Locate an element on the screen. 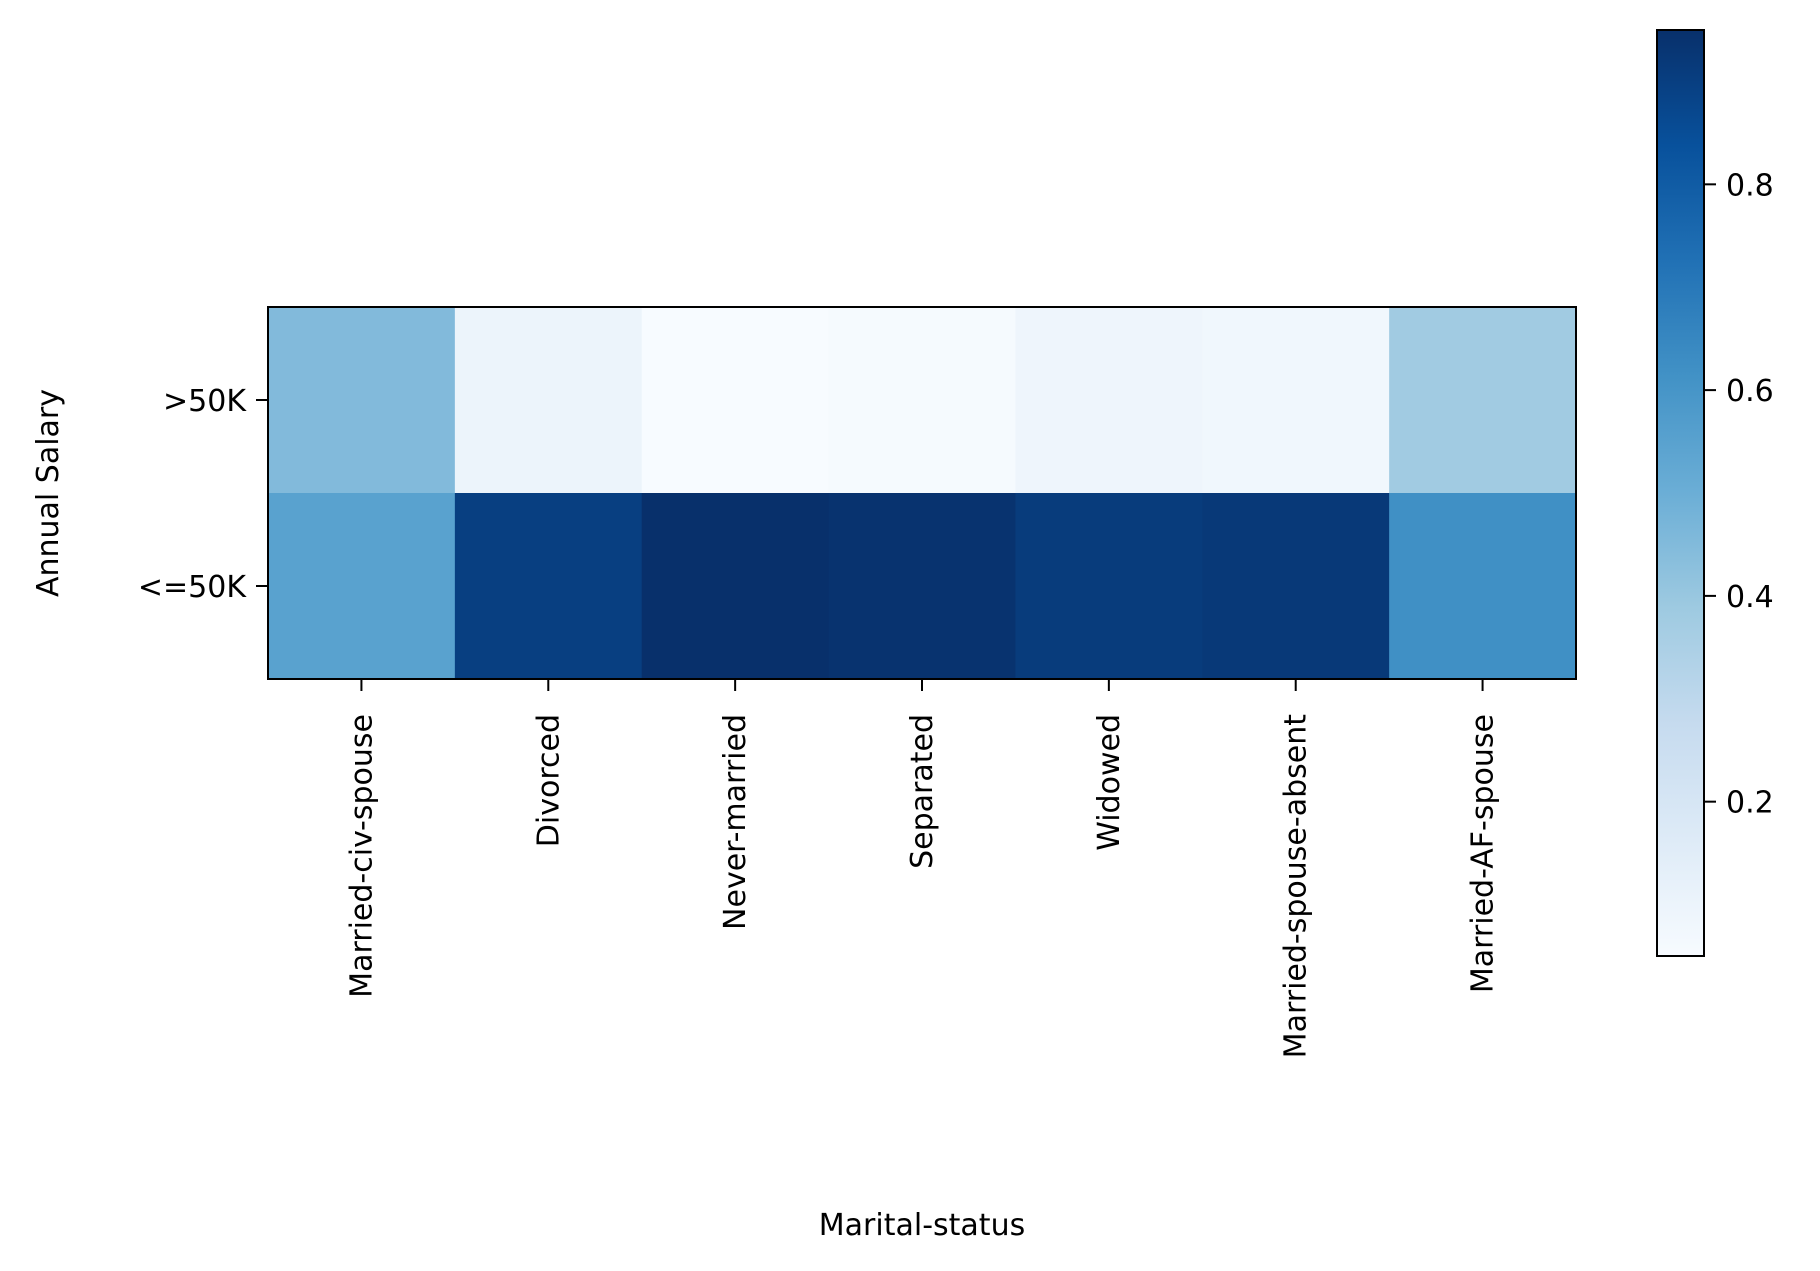 The height and width of the screenshot is (1271, 1820). colorbar-ticks: 0.2 0.4 0.6 0.8 is located at coordinates (1739, 494).